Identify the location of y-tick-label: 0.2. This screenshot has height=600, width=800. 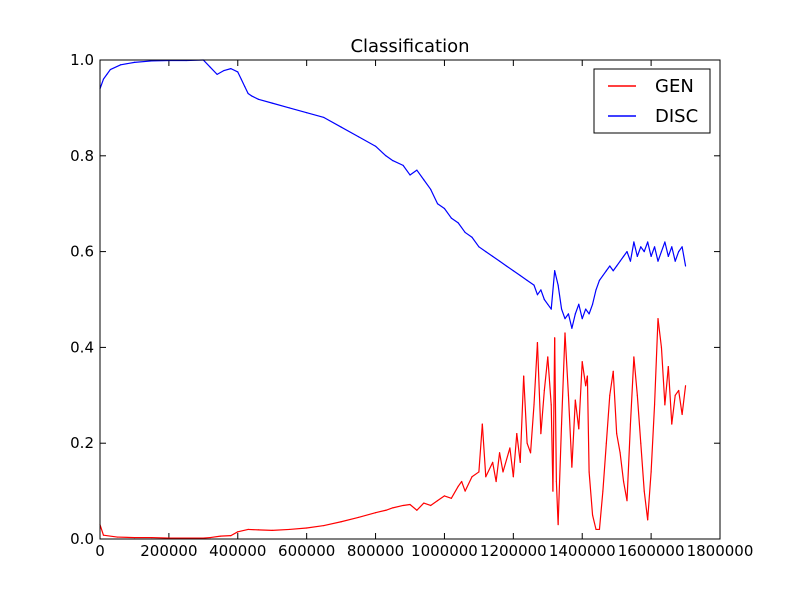
(82, 443).